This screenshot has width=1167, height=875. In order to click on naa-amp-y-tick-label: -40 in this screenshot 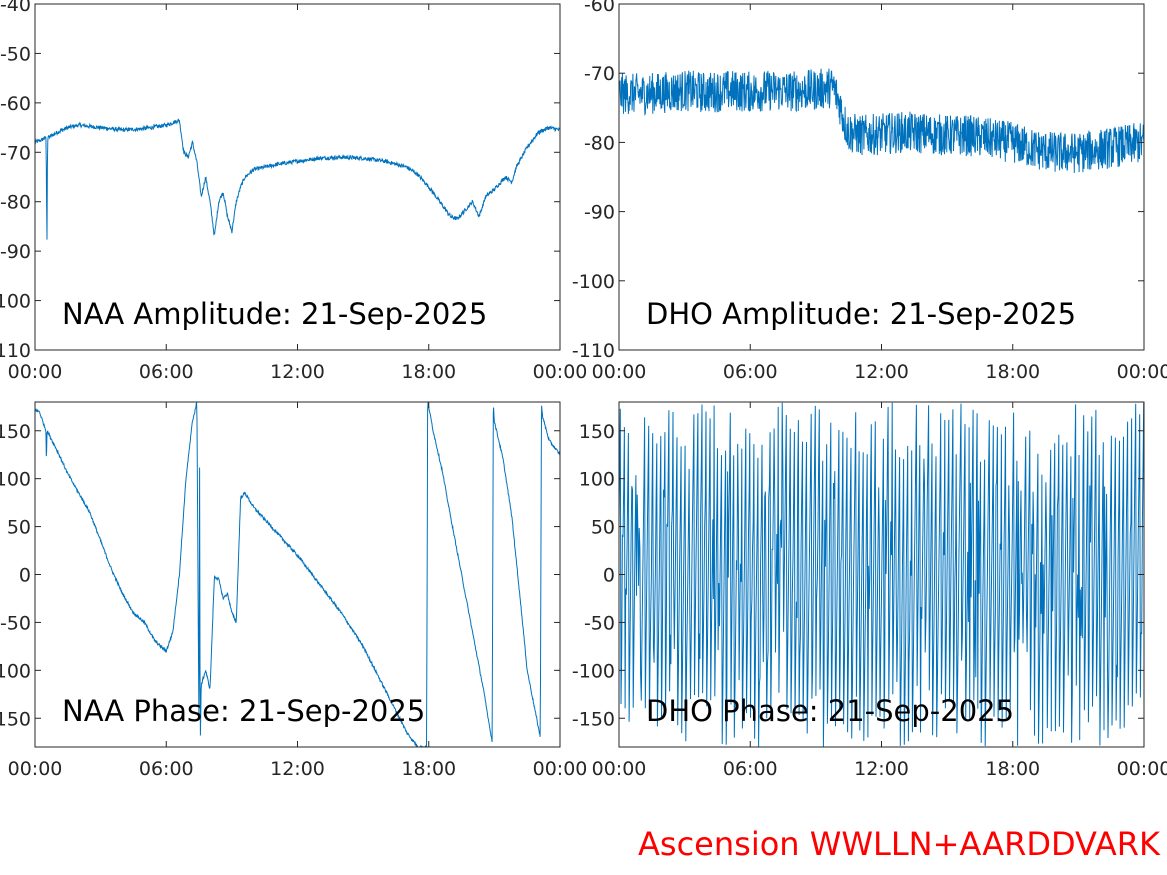, I will do `click(15, 8)`.